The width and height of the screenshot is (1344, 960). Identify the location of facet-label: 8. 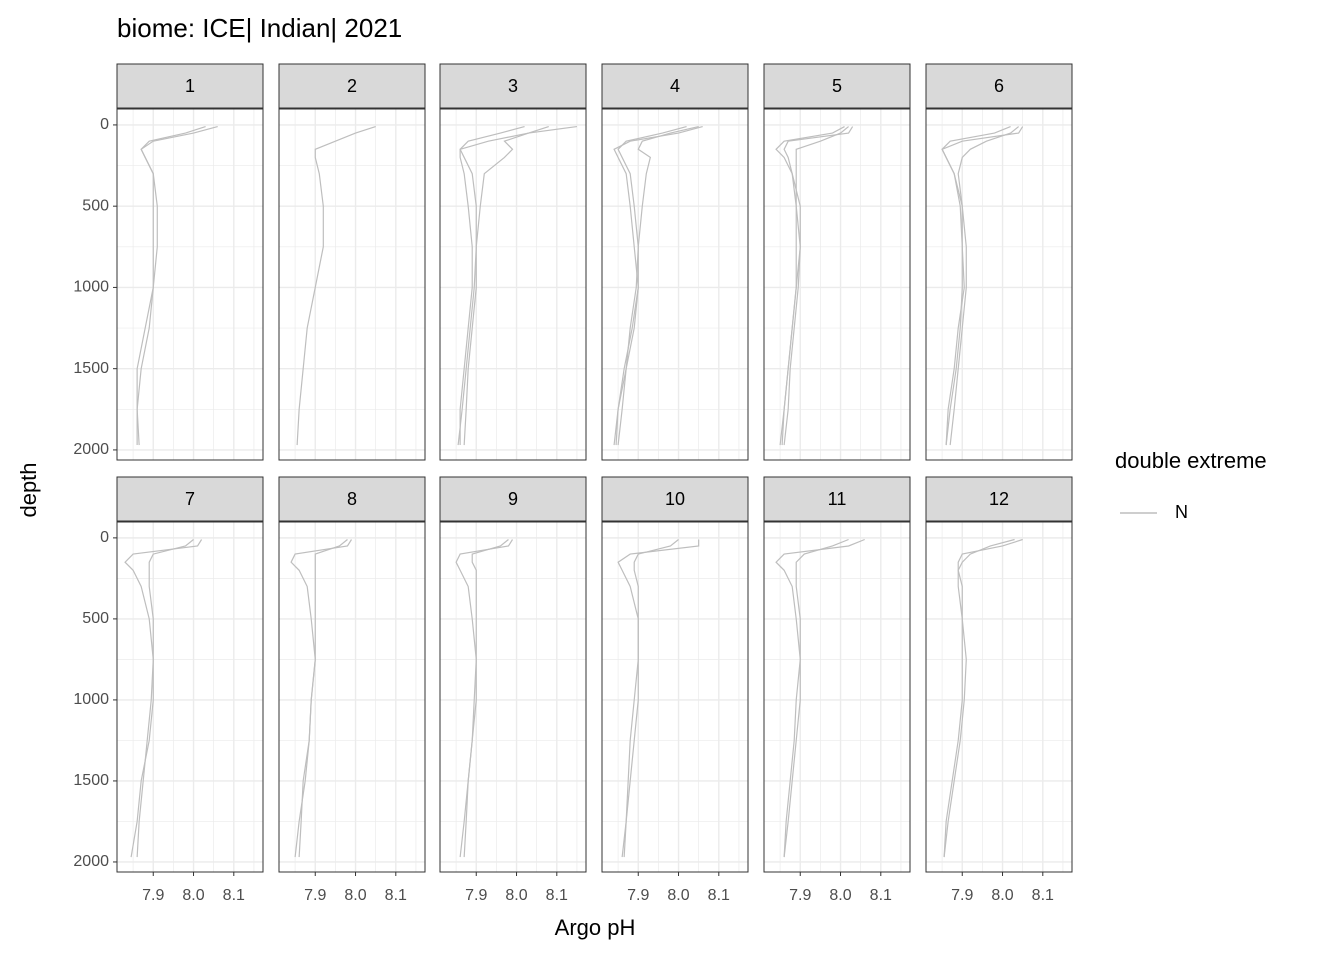
(352, 499).